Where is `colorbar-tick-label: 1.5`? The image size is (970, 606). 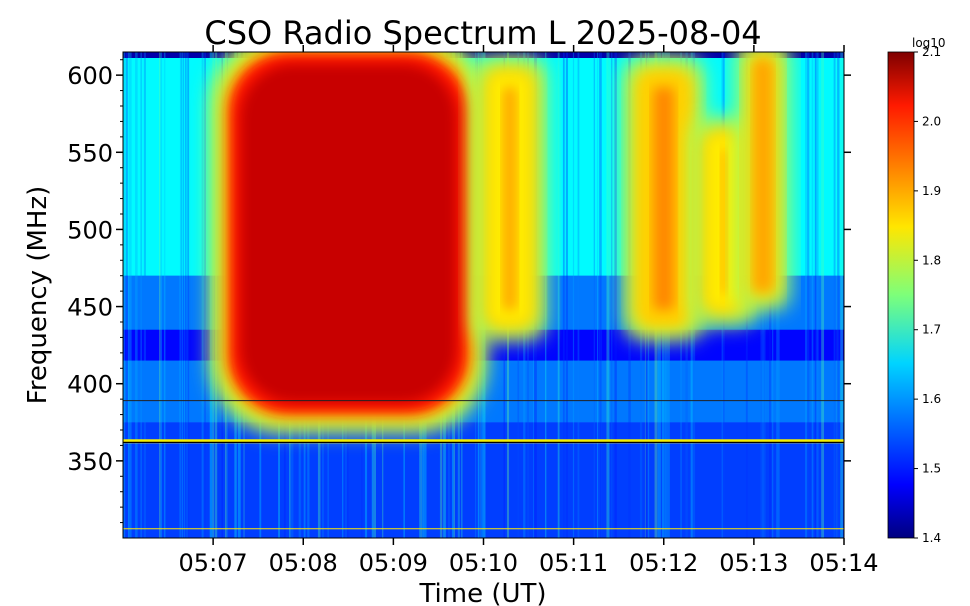
colorbar-tick-label: 1.5 is located at coordinates (931, 469).